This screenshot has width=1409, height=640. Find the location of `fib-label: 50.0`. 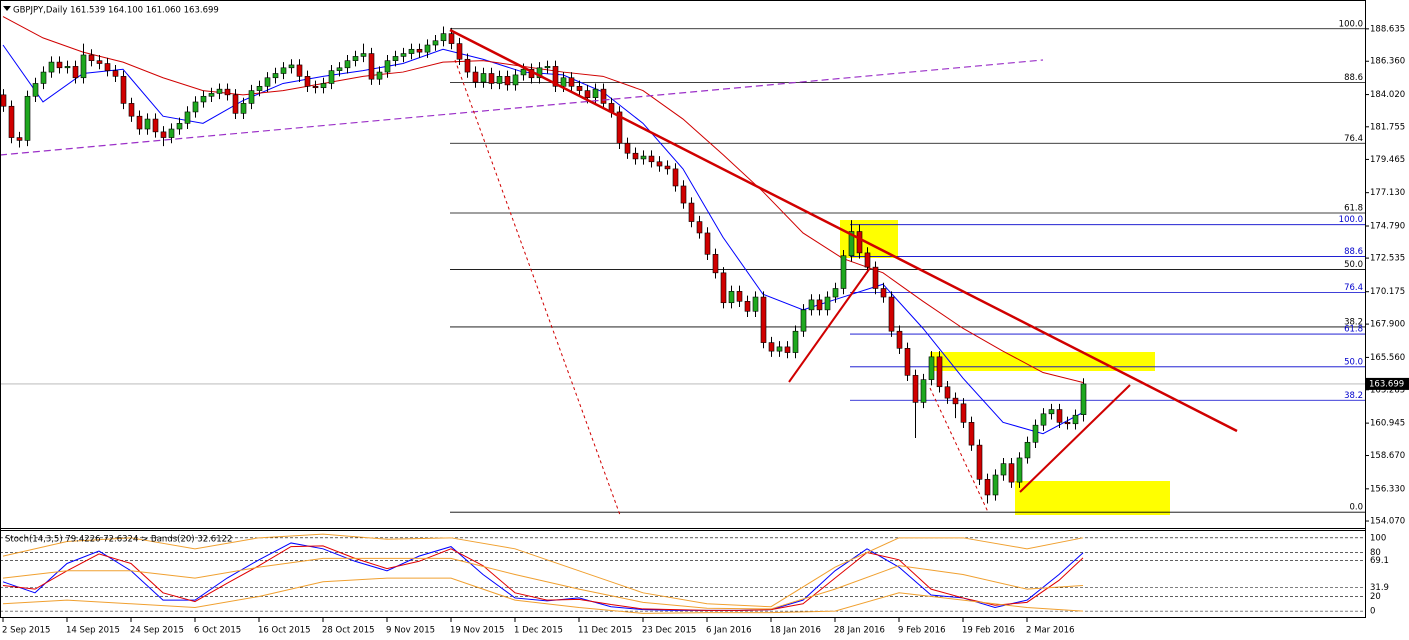

fib-label: 50.0 is located at coordinates (1353, 265).